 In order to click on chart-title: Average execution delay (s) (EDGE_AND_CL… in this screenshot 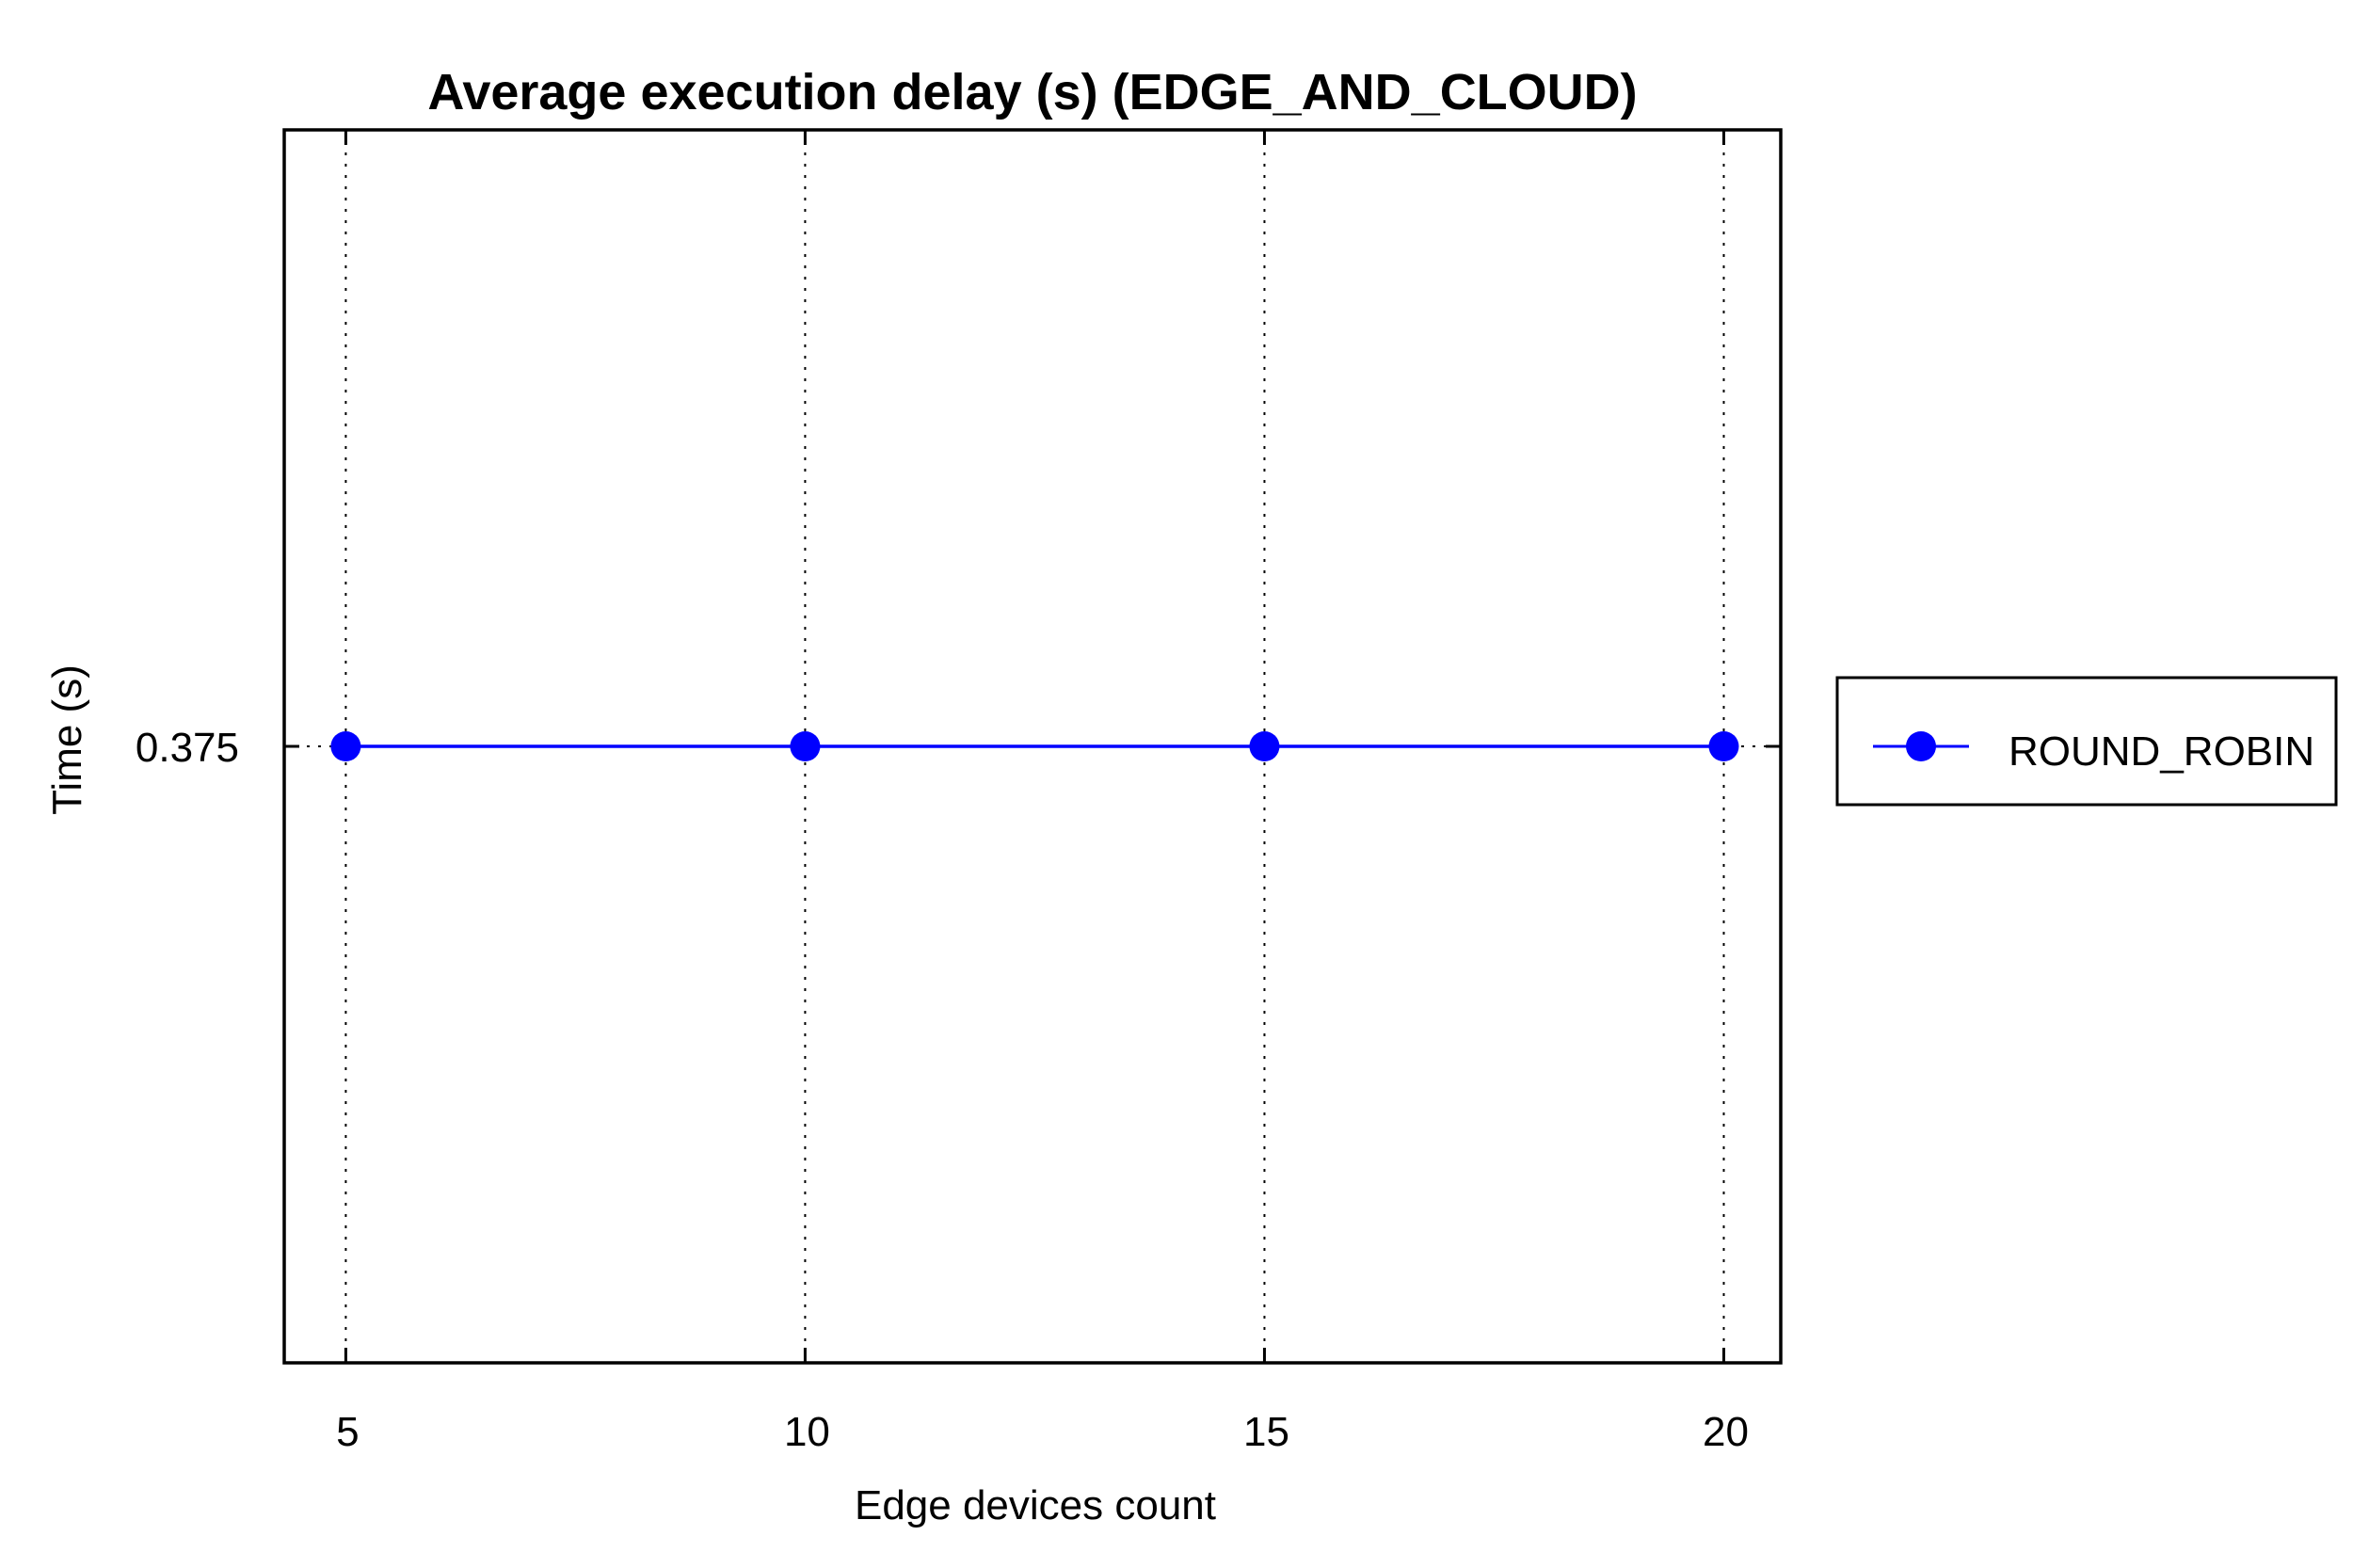, I will do `click(1032, 92)`.